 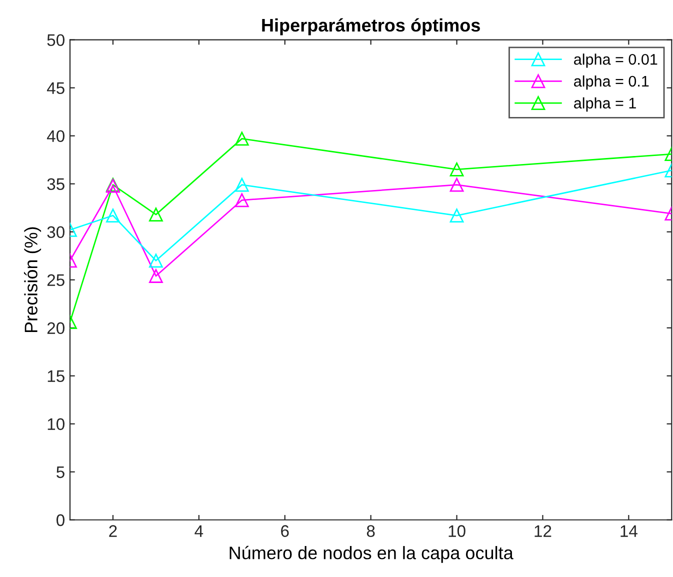 I want to click on y-axis-title: Precisión (%), so click(x=33, y=279).